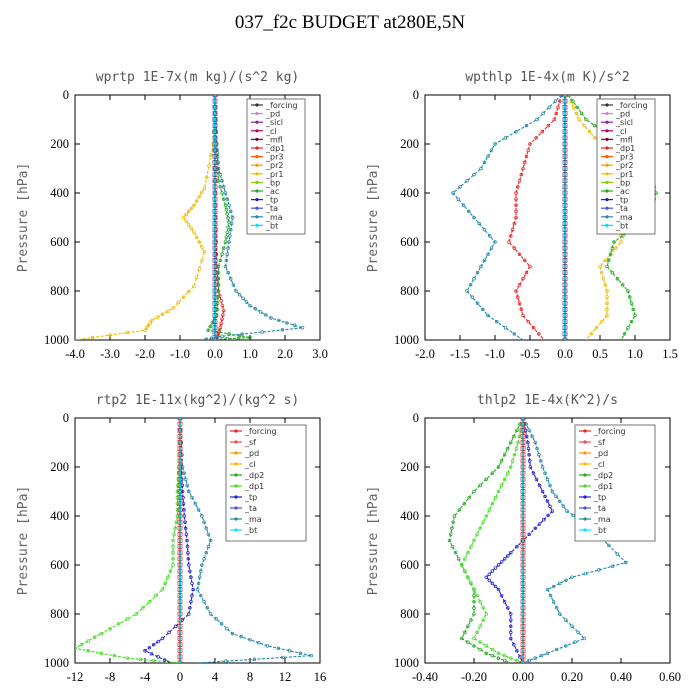  I want to click on x-tick-label: -0.40, so click(425, 677).